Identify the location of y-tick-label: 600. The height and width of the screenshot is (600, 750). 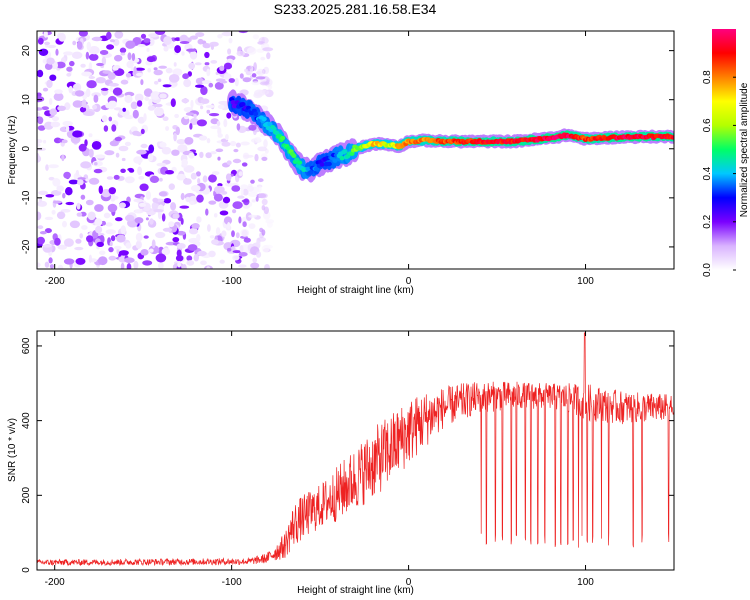
(26, 345).